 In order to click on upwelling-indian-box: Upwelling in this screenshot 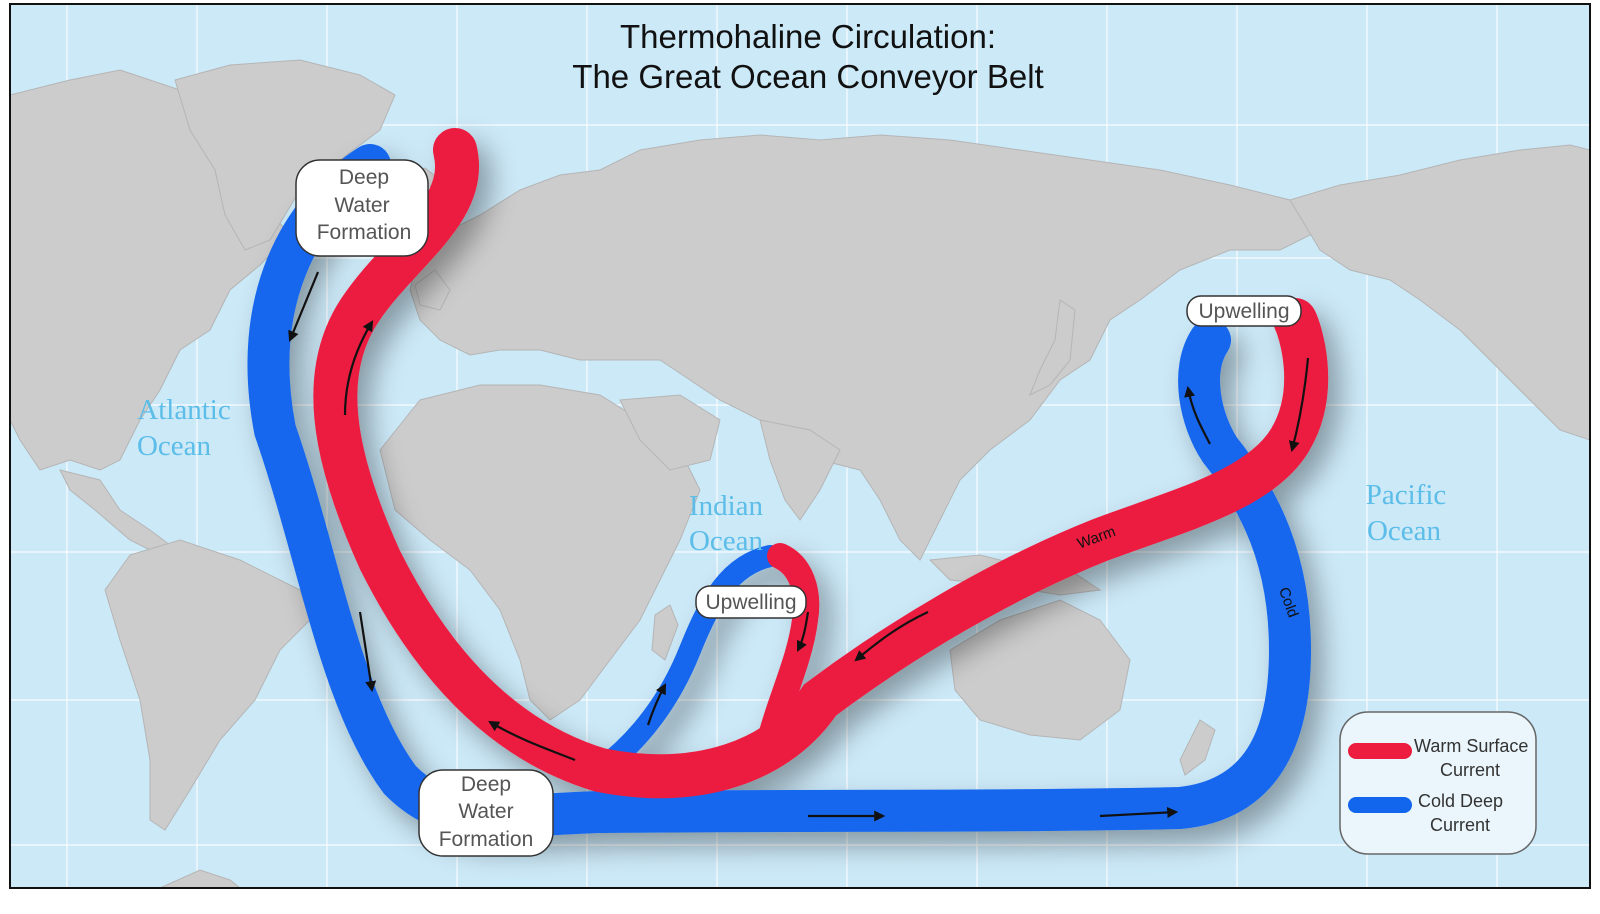, I will do `click(751, 602)`.